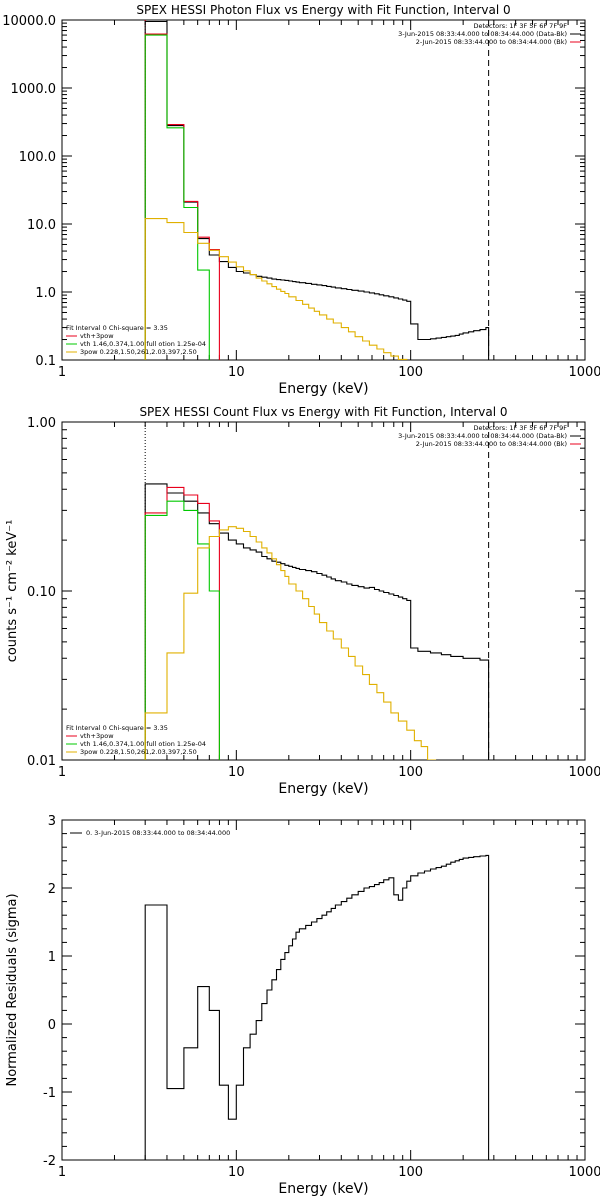 The height and width of the screenshot is (1200, 600). I want to click on y-tick-label: 1.0, so click(45, 293).